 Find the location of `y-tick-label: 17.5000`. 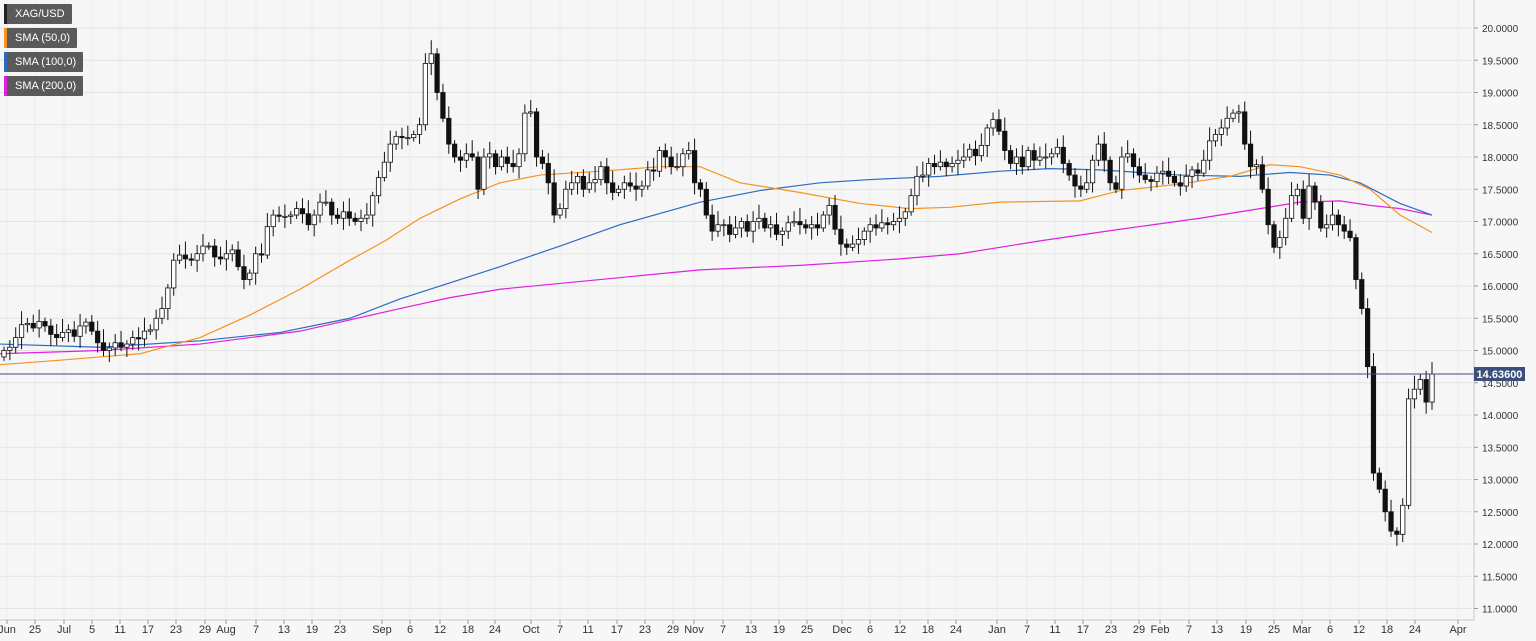

y-tick-label: 17.5000 is located at coordinates (1500, 190).